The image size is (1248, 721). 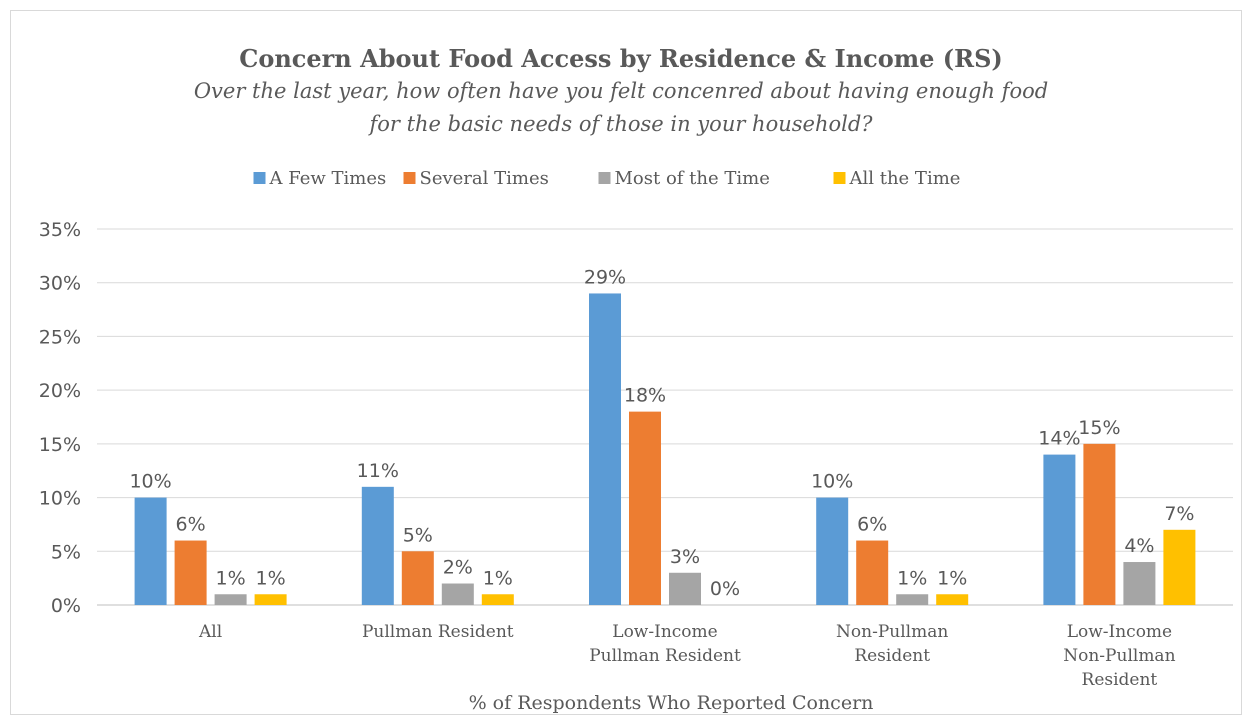 What do you see at coordinates (645, 396) in the screenshot?
I see `data-label: 18%` at bounding box center [645, 396].